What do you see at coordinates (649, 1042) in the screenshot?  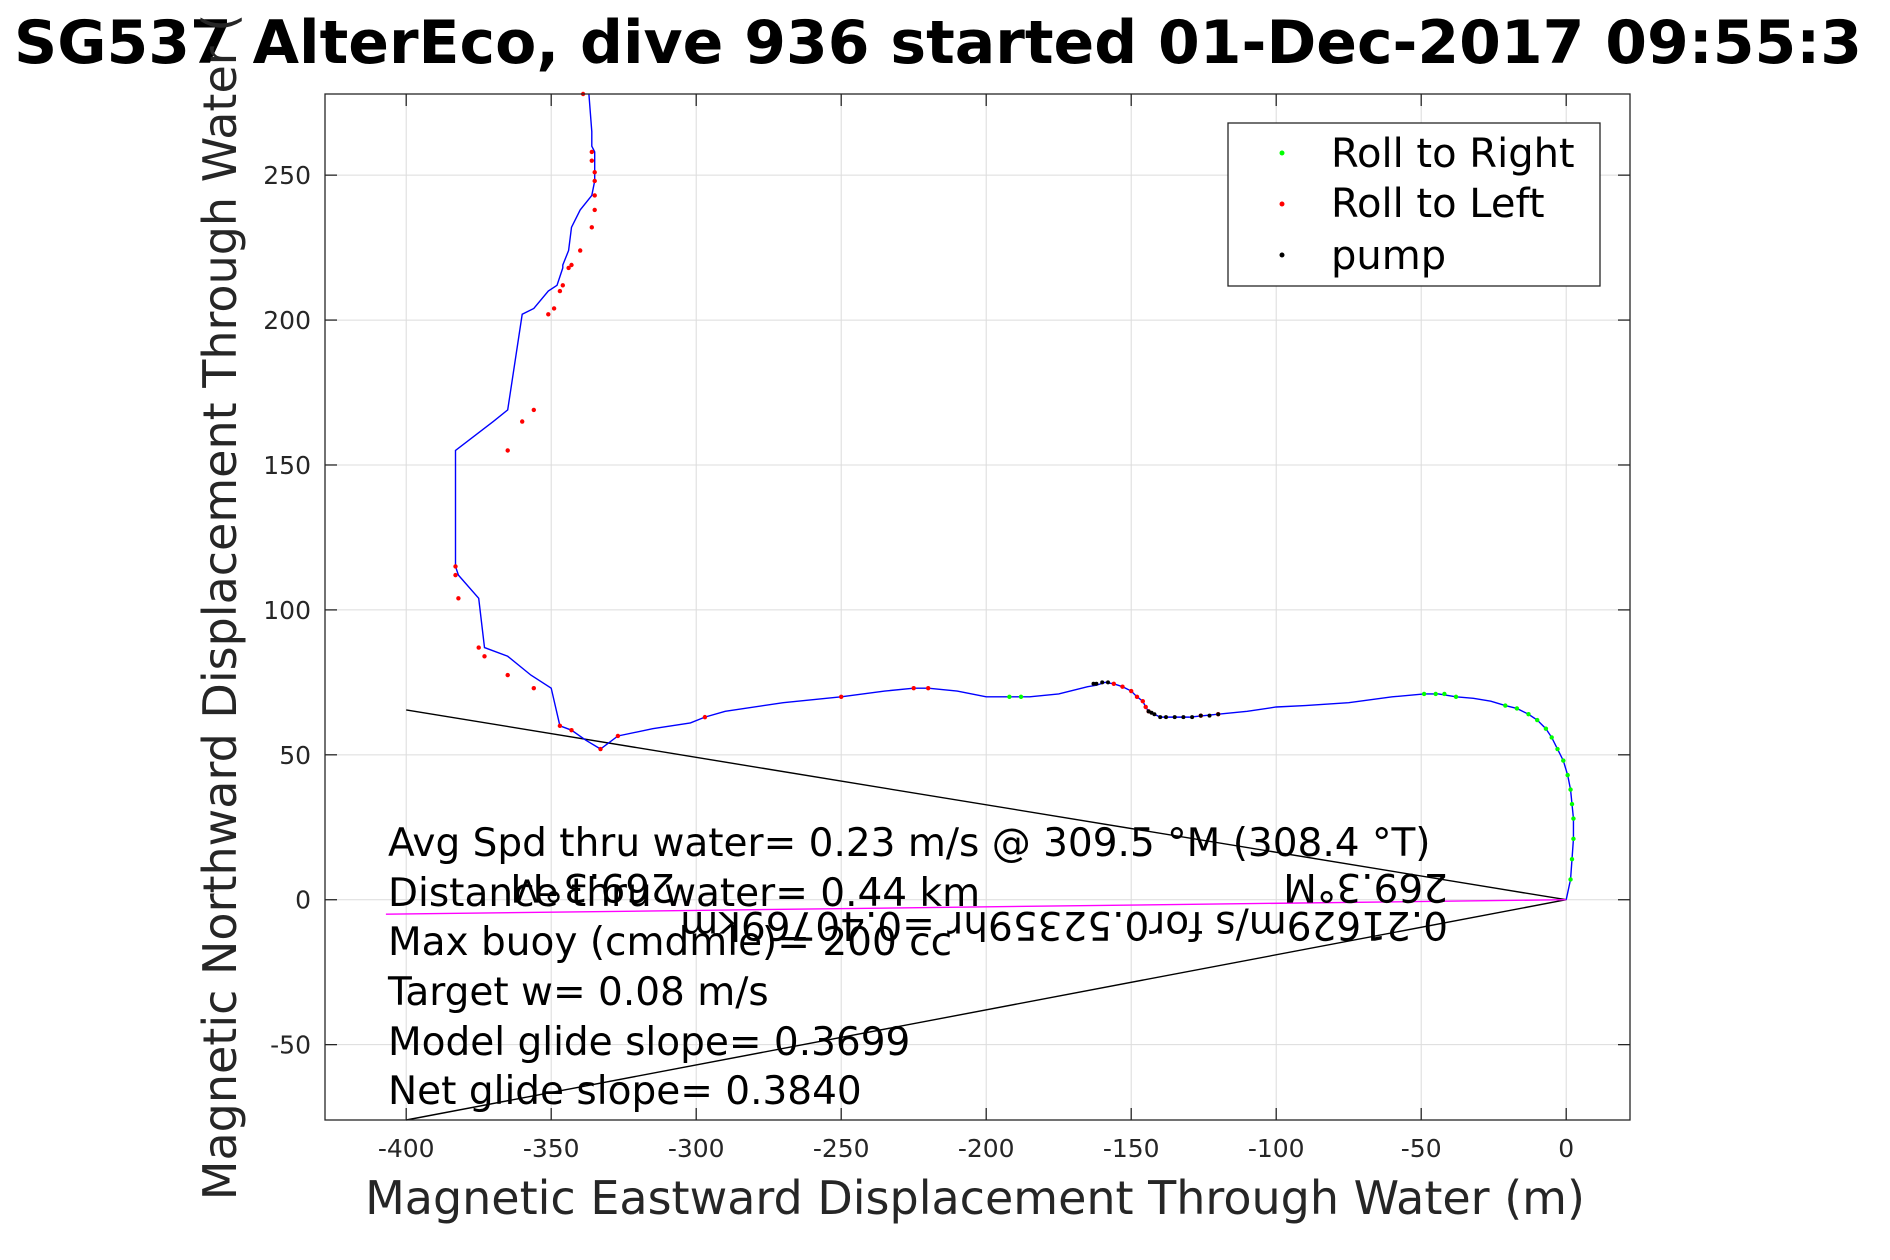 I see `annotation-model-glide: Model glide slope= 0.3699` at bounding box center [649, 1042].